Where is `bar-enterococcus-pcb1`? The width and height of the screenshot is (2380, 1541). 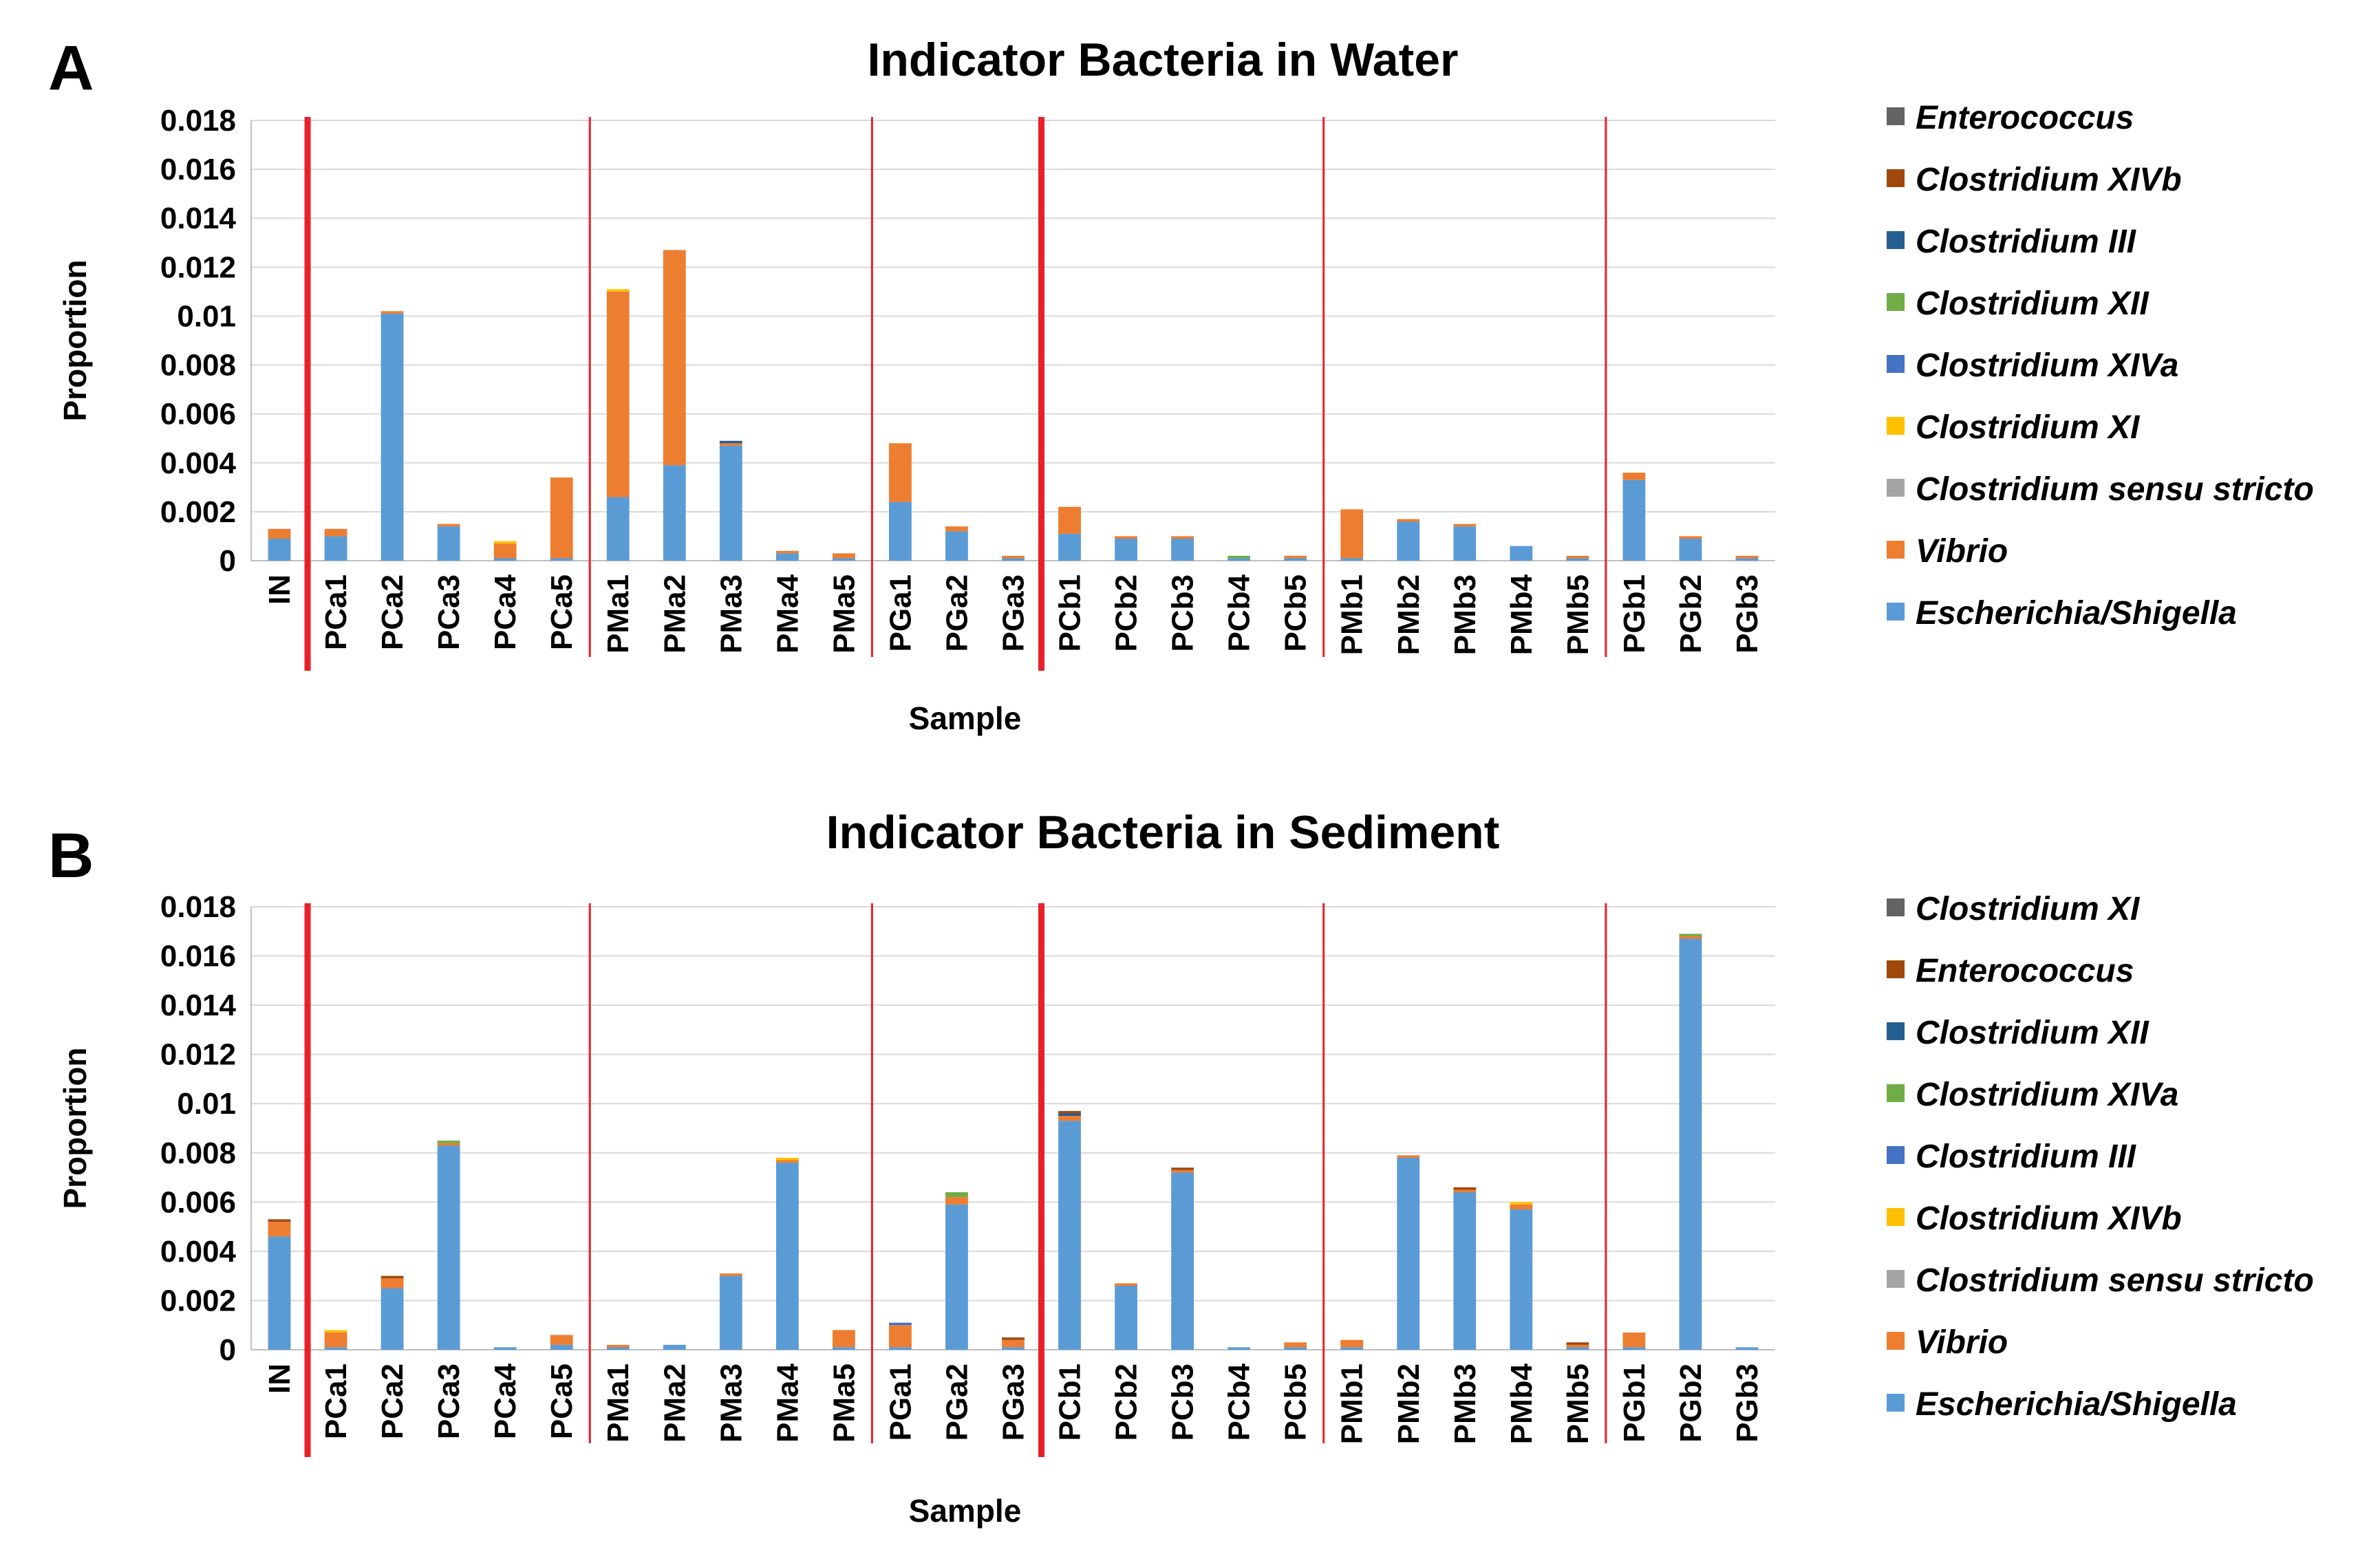 bar-enterococcus-pcb1 is located at coordinates (1069, 1112).